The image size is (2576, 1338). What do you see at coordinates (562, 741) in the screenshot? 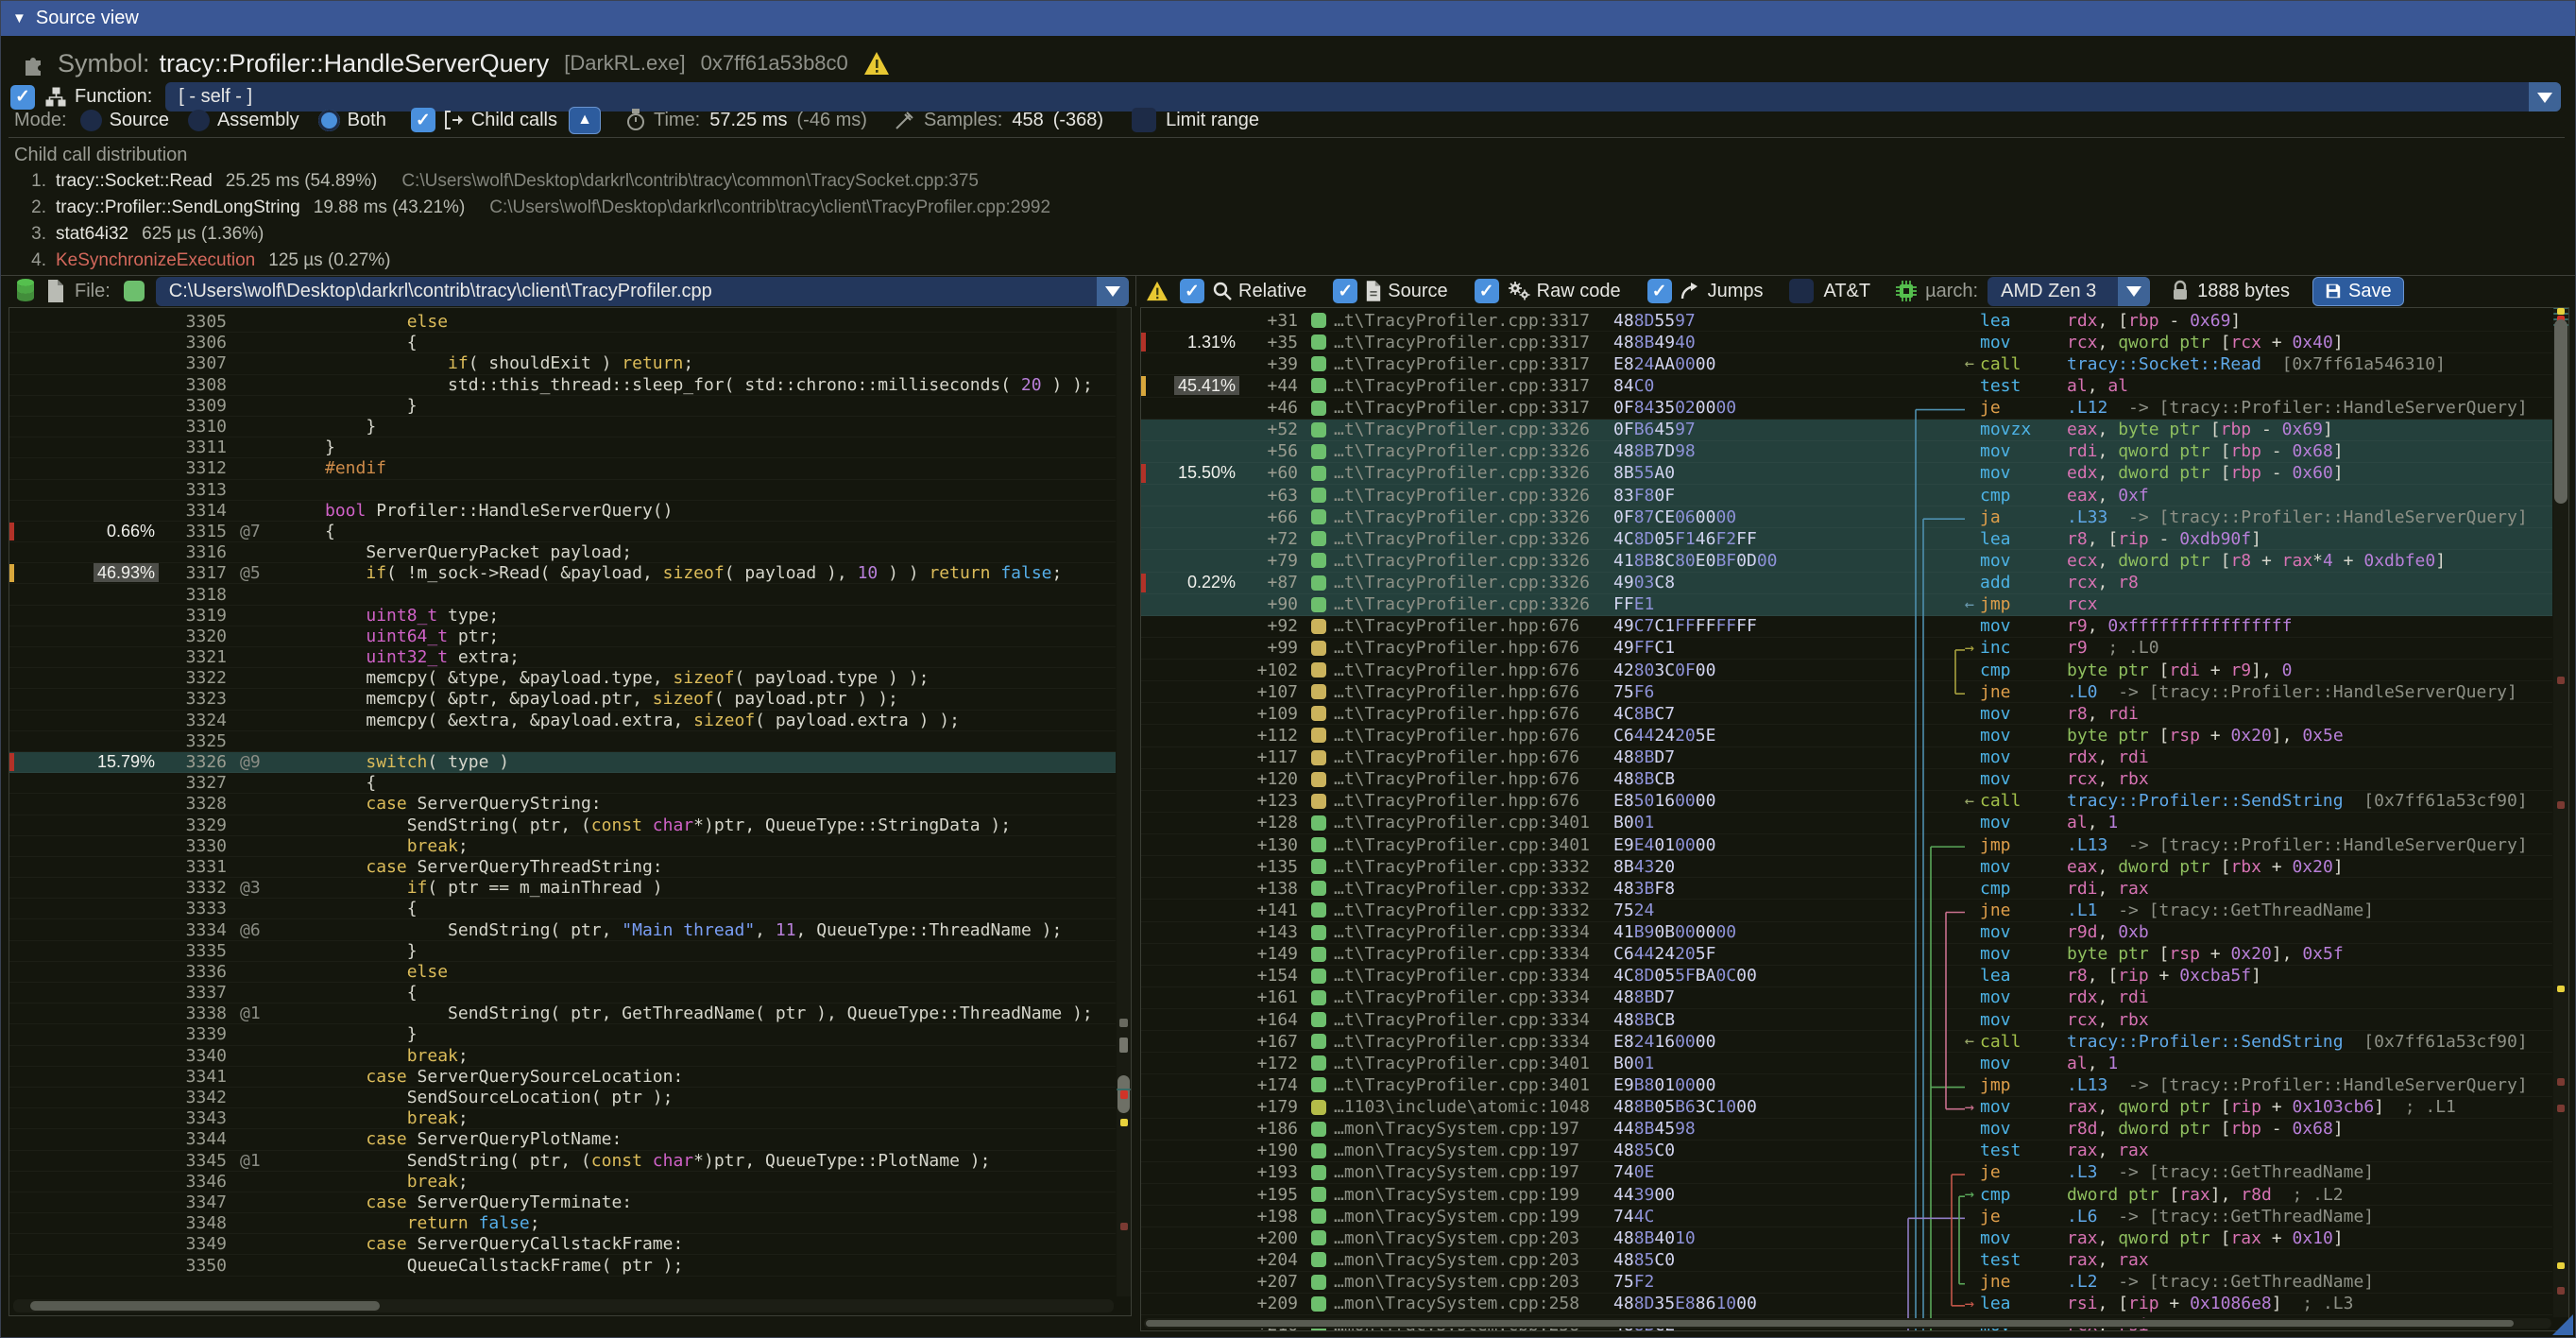
I see `source-line: 3325` at bounding box center [562, 741].